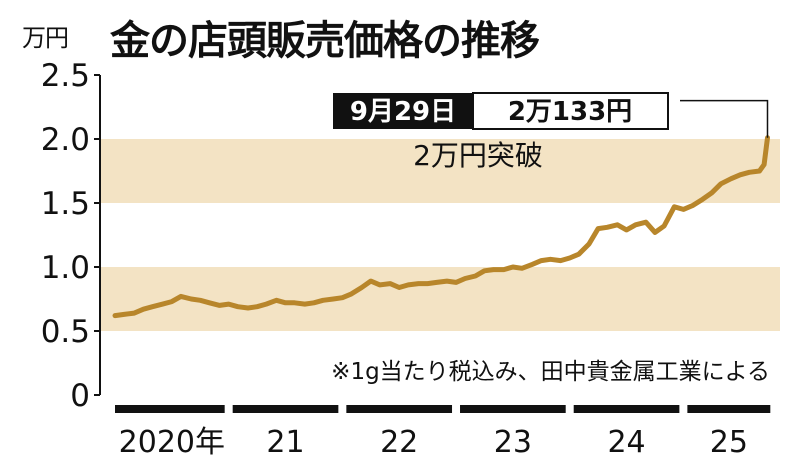 The width and height of the screenshot is (800, 471). Describe the element at coordinates (724, 118) in the screenshot. I see `callout-leader` at that location.